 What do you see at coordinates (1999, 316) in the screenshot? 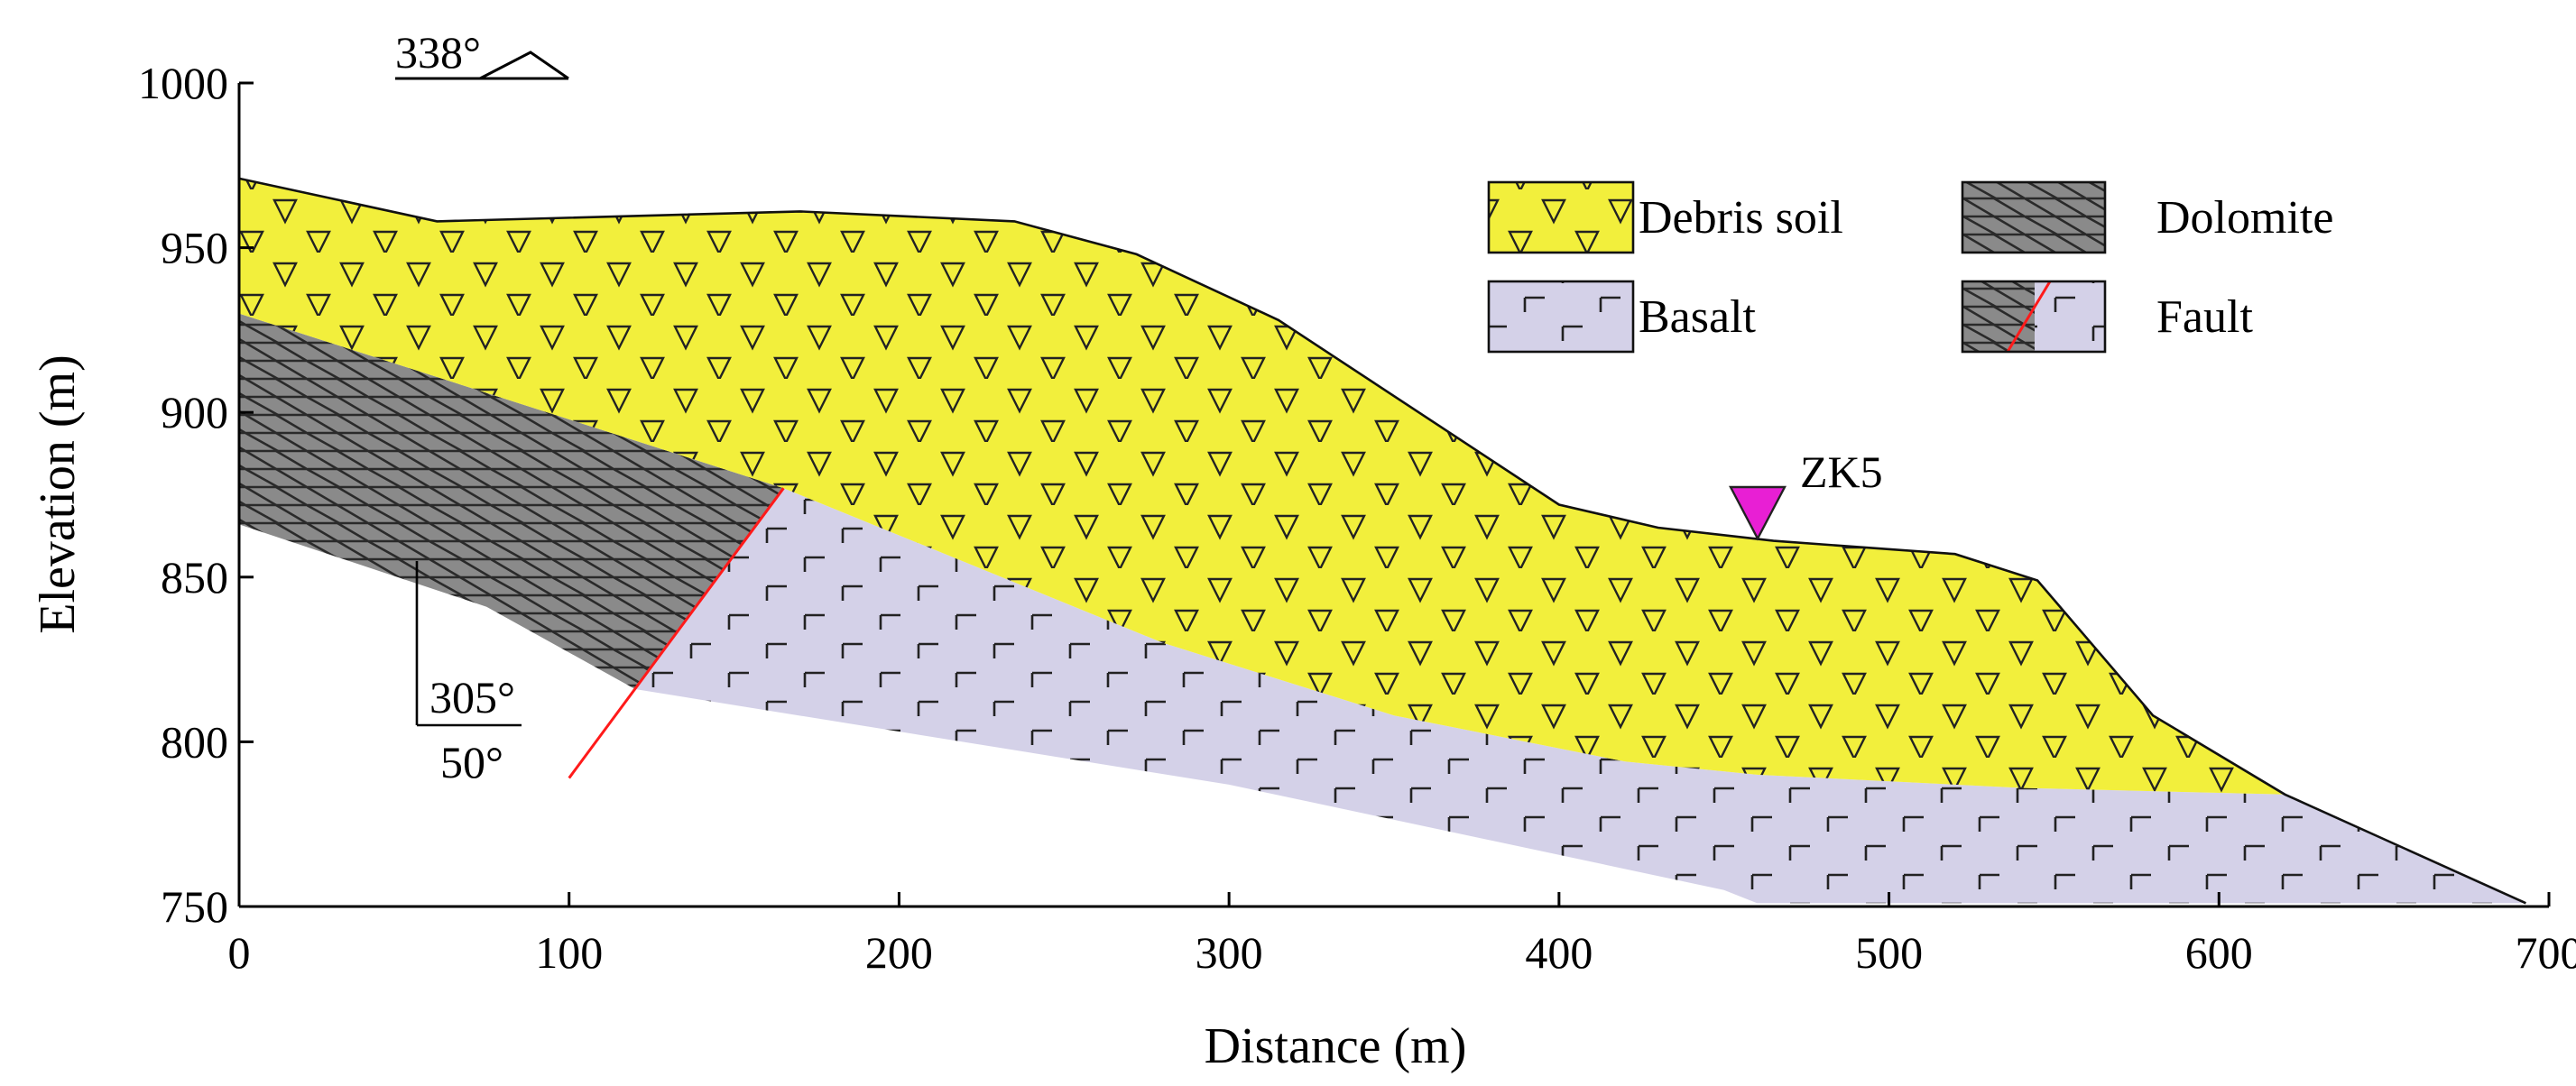
I see `legend-swatch-fault-dolomite` at bounding box center [1999, 316].